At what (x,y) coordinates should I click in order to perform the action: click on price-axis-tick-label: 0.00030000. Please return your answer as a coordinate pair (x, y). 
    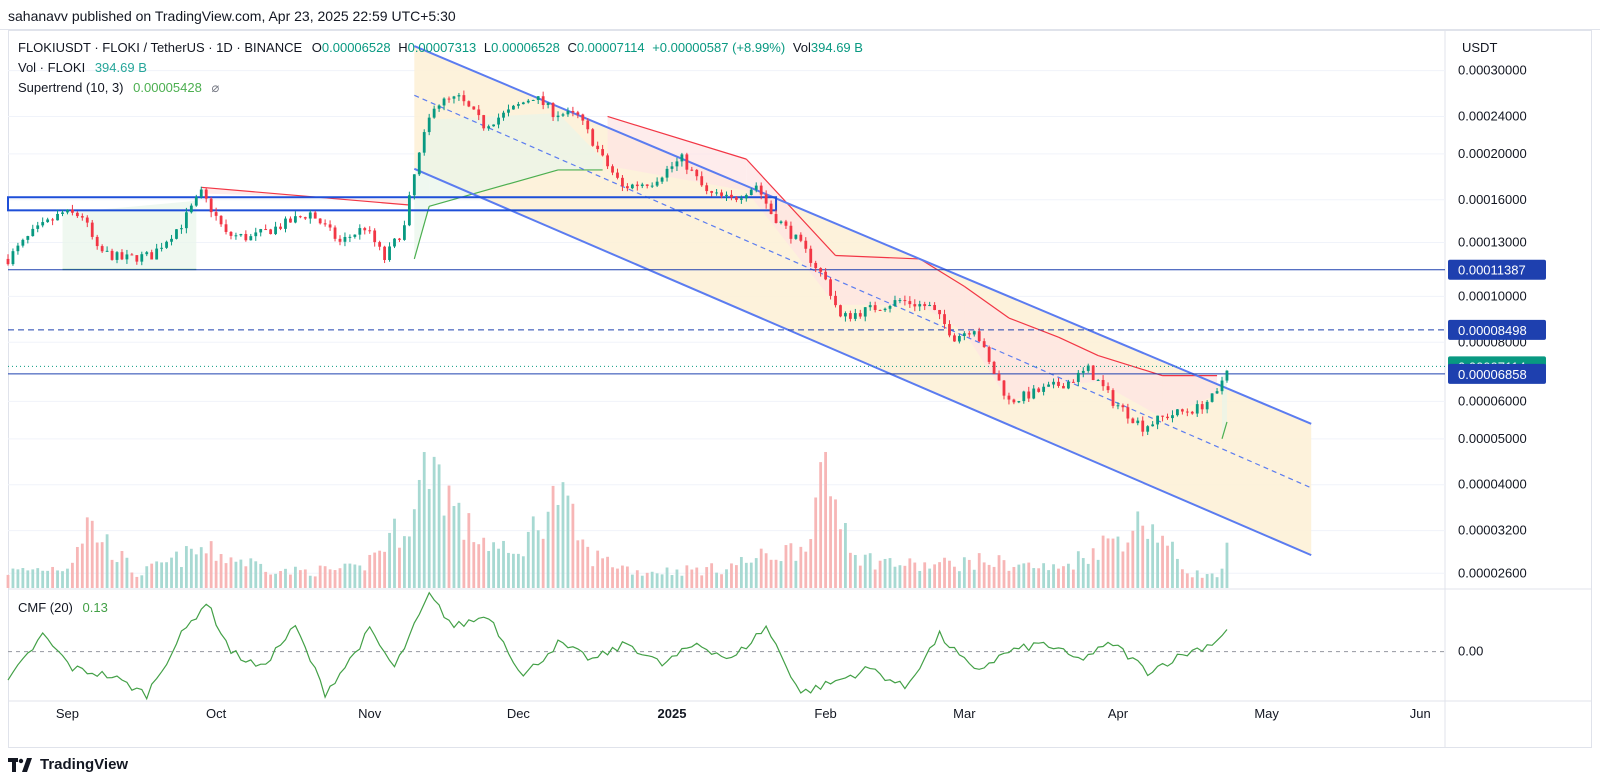
    Looking at the image, I should click on (1492, 70).